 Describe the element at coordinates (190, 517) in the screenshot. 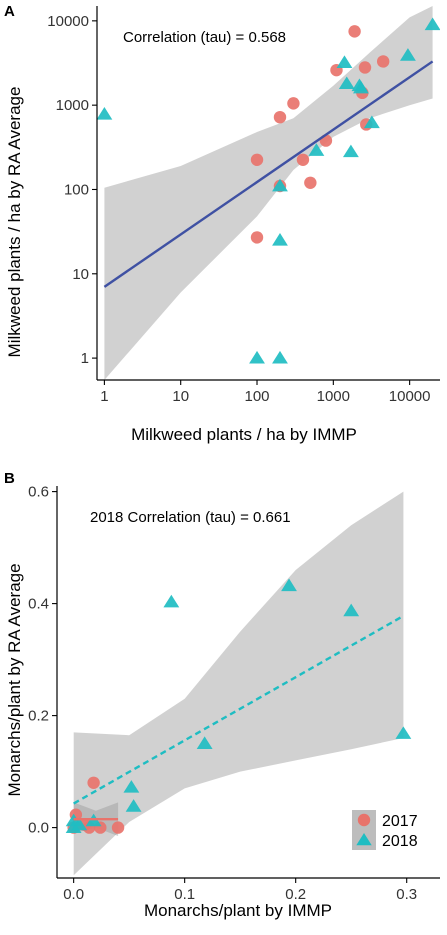

I see `panel-b-annotation: 2018 Correlation (tau) = 0.661` at that location.